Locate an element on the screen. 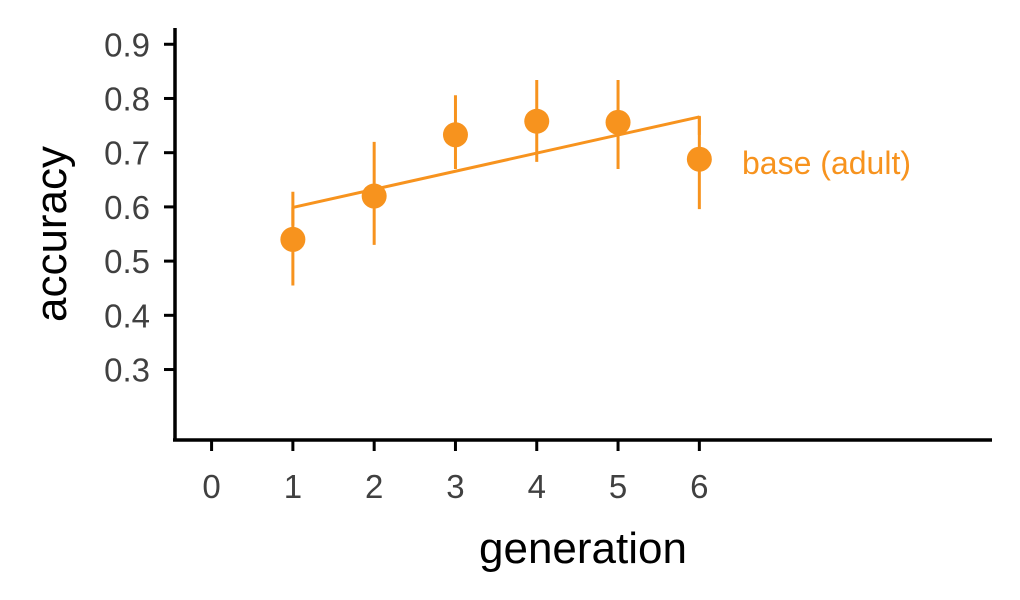  y-tick-label: 0.7 is located at coordinates (127, 153).